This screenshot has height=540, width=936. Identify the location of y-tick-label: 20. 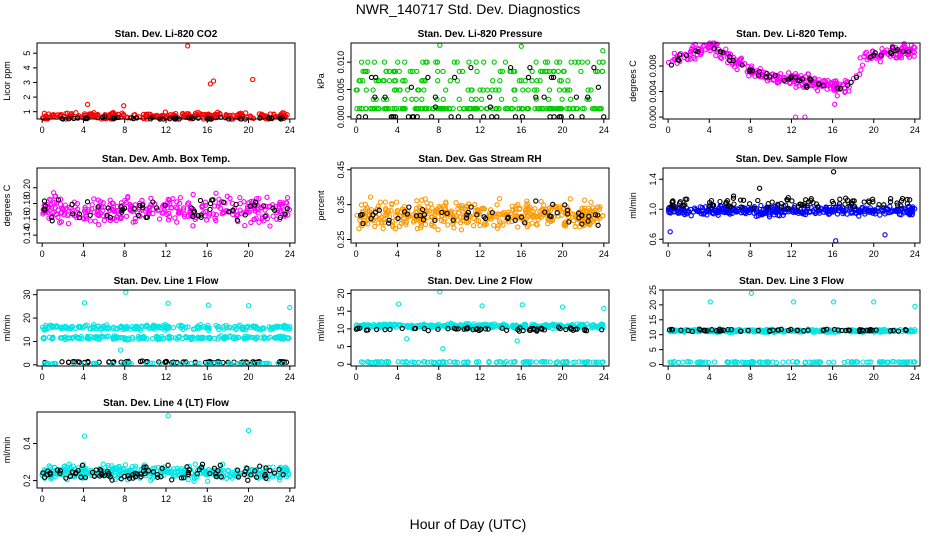
(653, 305).